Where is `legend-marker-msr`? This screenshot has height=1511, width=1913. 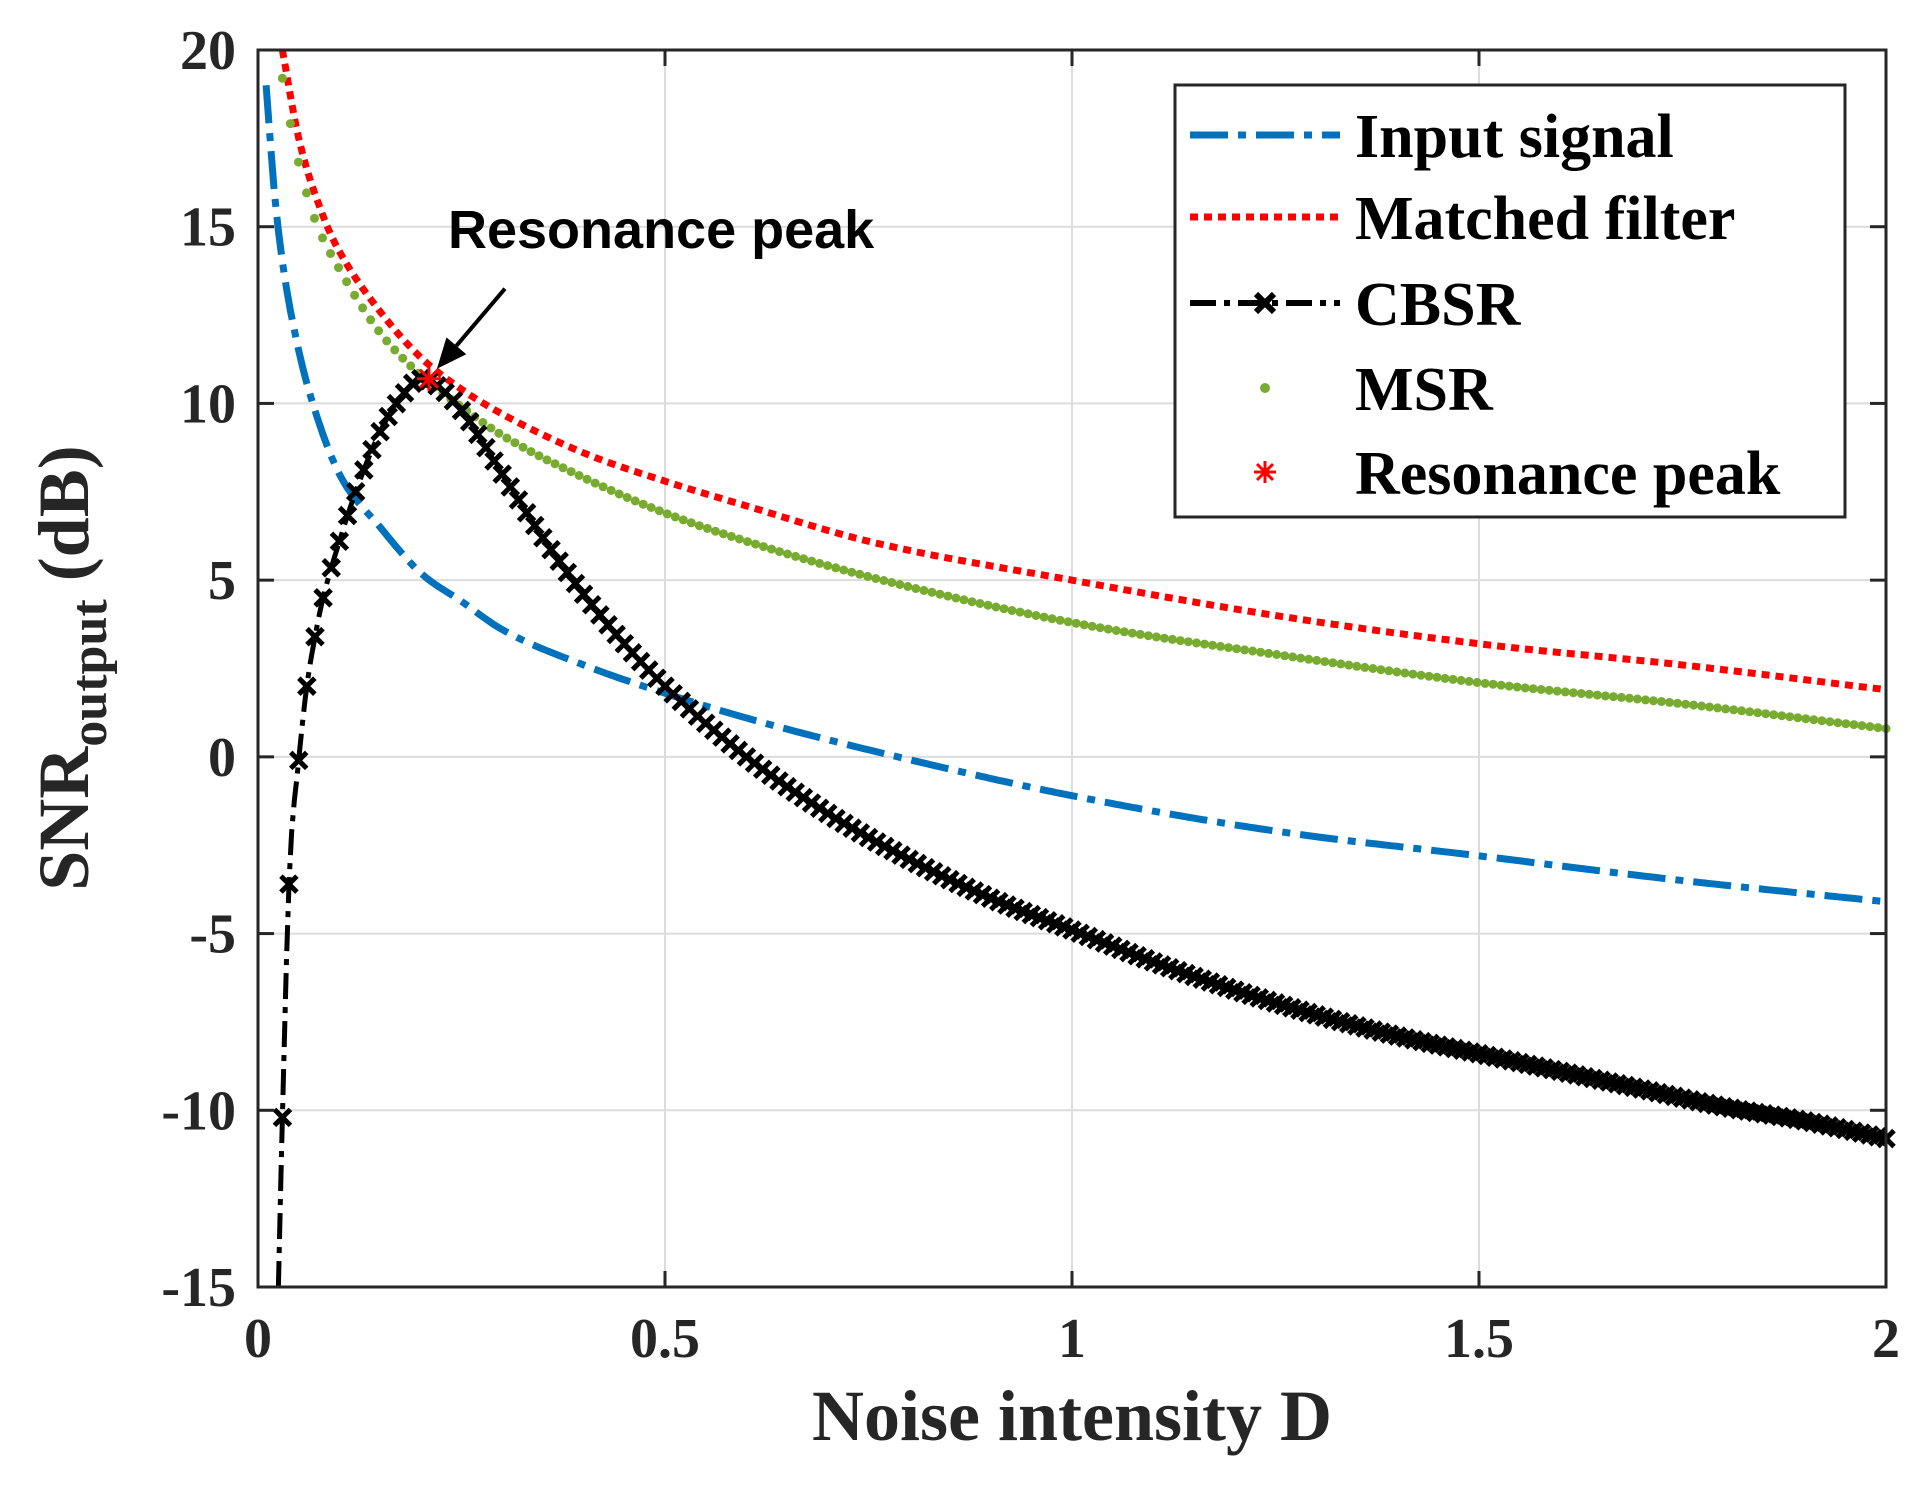 legend-marker-msr is located at coordinates (1265, 388).